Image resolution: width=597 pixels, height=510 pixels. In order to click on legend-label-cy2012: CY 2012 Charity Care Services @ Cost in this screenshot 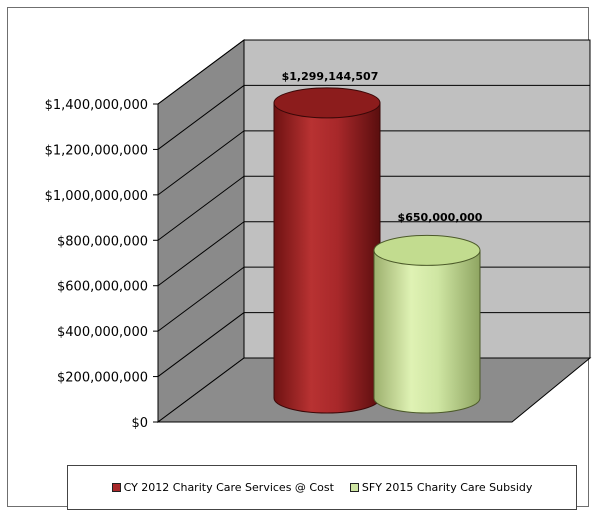, I will do `click(228, 487)`.